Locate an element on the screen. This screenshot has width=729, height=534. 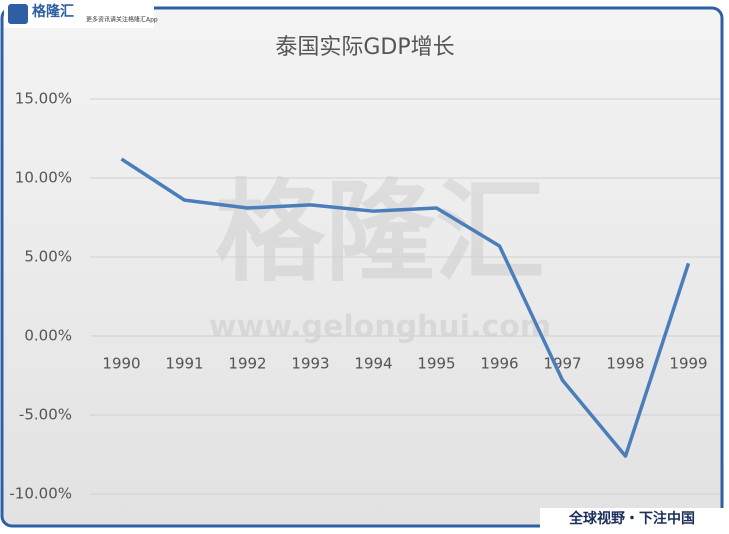
x-tick-label: 1999 is located at coordinates (688, 364).